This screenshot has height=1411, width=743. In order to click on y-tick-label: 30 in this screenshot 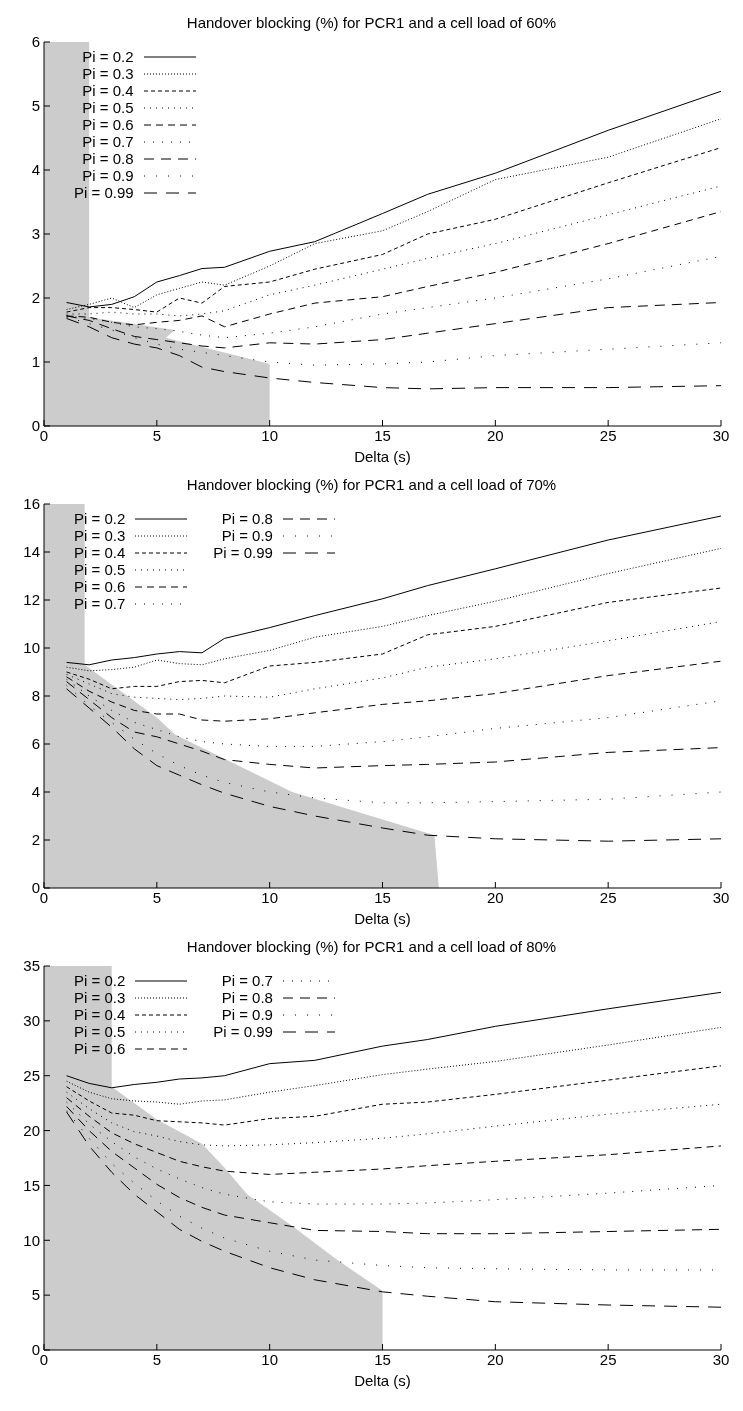, I will do `click(31, 1021)`.